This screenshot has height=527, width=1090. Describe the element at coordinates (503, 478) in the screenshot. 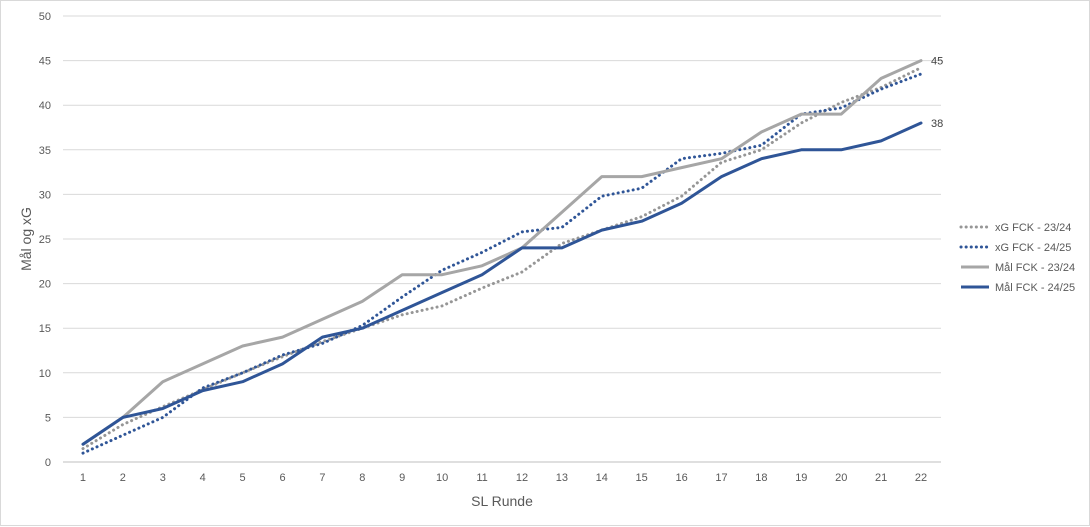

I see `x-axis-ticks: 1 2 3 4 5 6 7 8 9 10 11 12 13 14 15 16 17 18 19 20 21 22` at that location.